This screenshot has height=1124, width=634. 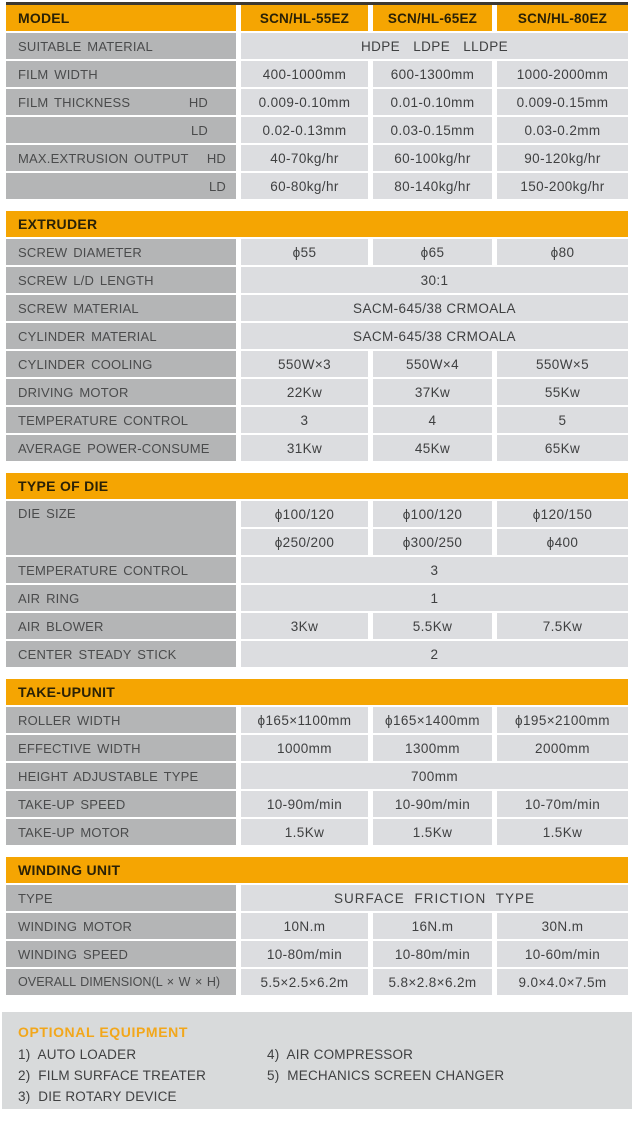 I want to click on row-label: SCREW L/D LENGTH, so click(x=121, y=280).